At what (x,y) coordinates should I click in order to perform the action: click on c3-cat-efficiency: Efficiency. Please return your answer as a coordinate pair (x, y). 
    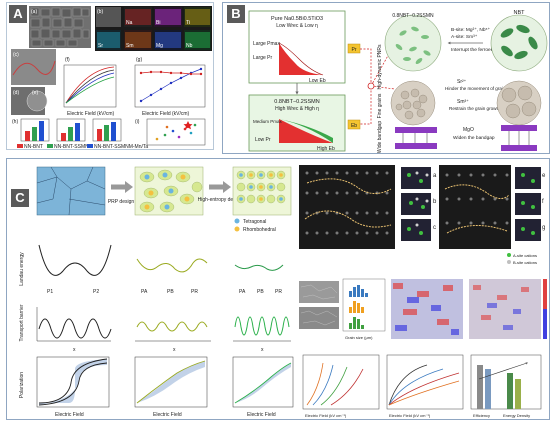
    Looking at the image, I should click on (481, 415).